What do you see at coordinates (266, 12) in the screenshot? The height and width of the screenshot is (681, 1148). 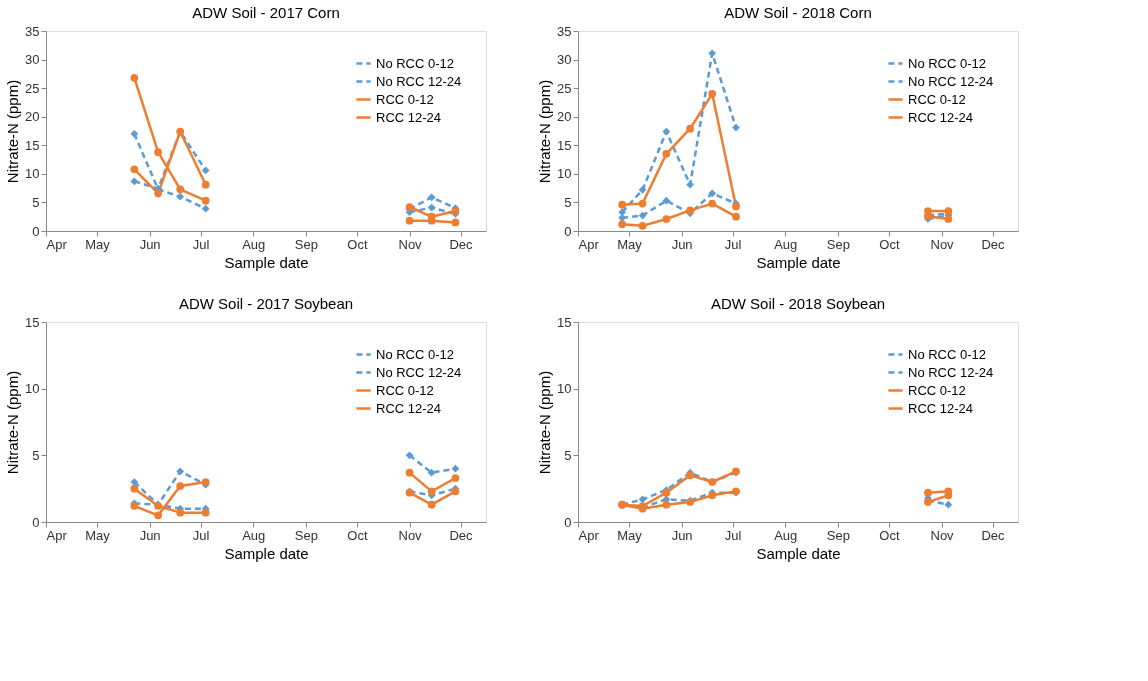 I see `chart-title: ADW Soil - 2017 Corn` at bounding box center [266, 12].